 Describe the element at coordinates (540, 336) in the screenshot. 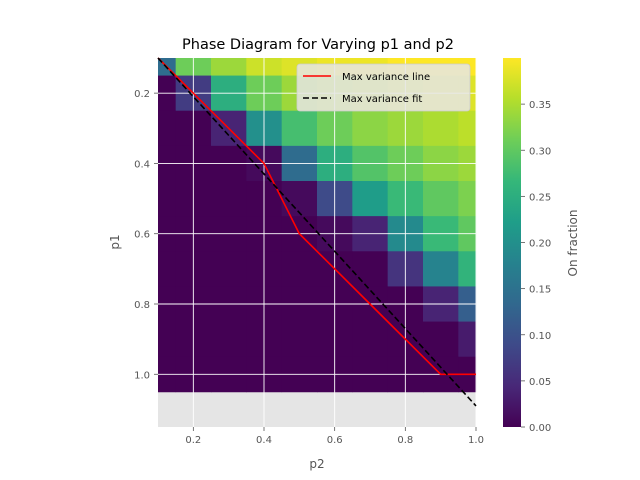

I see `colorbar-tick-label: 0.10` at that location.